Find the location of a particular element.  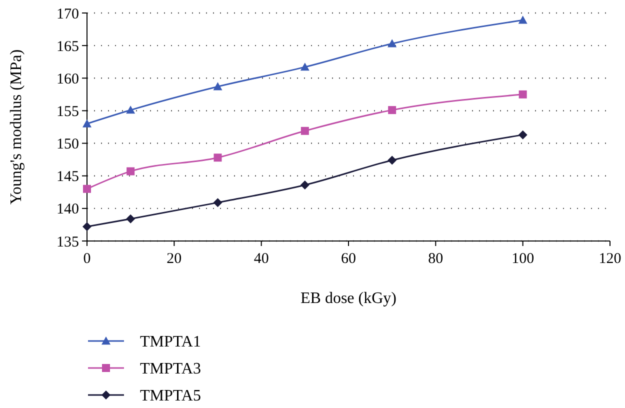

y-tick-label: 150 is located at coordinates (67, 144).